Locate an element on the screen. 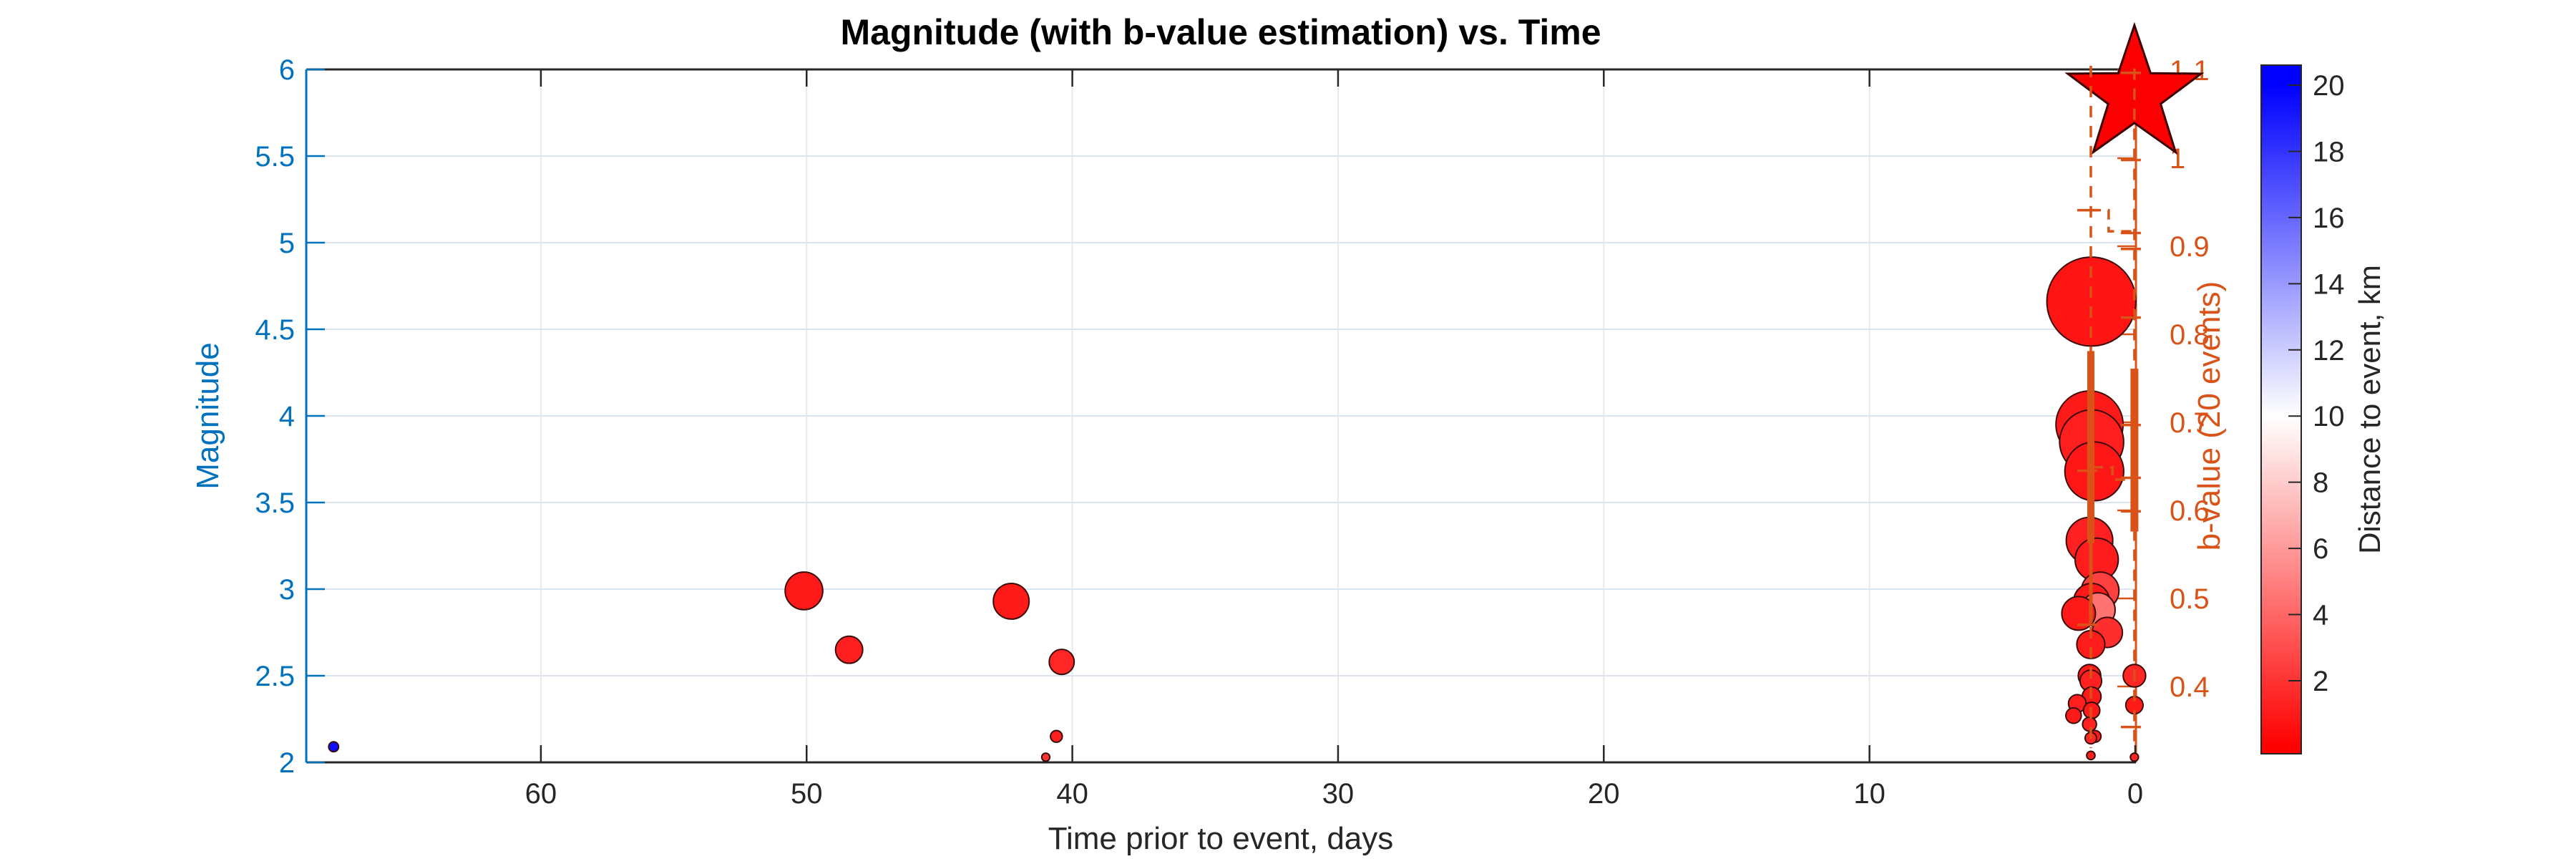 This screenshot has height=859, width=2576. y-right-tick-label: 0.7 is located at coordinates (2190, 423).